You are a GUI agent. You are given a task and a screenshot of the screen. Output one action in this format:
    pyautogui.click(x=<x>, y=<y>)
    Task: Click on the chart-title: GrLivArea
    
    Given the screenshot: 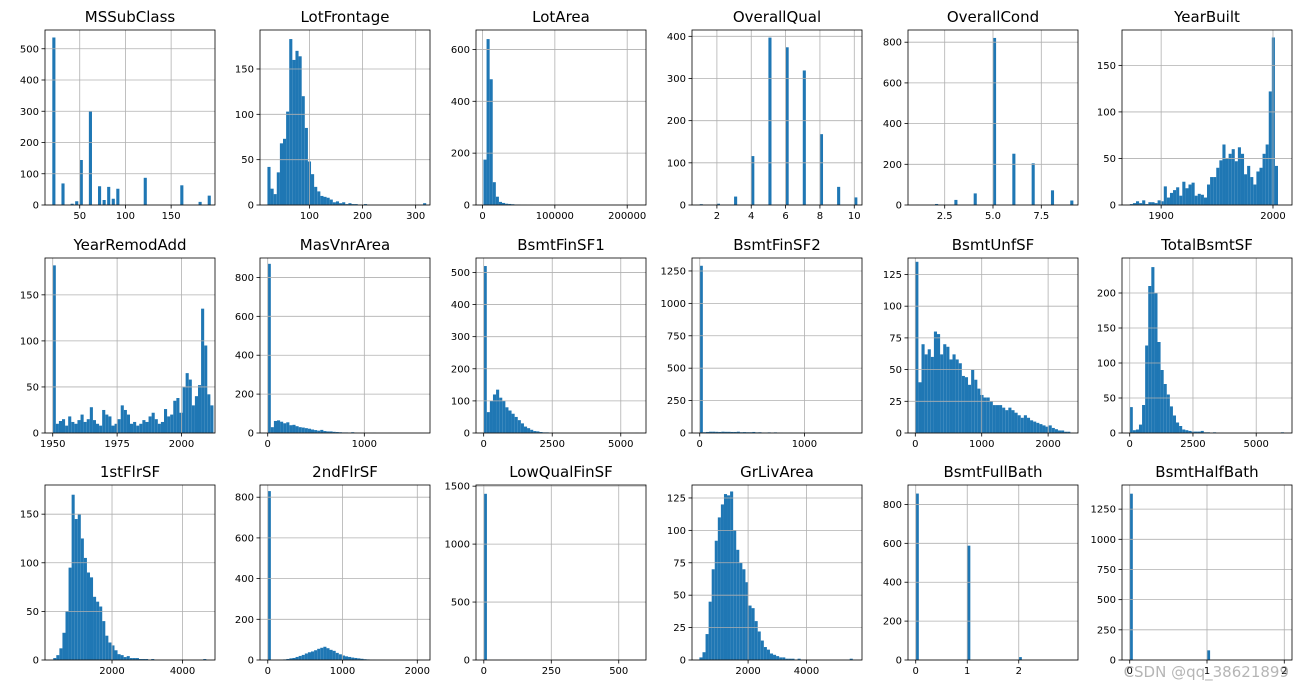 What is the action you would take?
    pyautogui.click(x=777, y=472)
    